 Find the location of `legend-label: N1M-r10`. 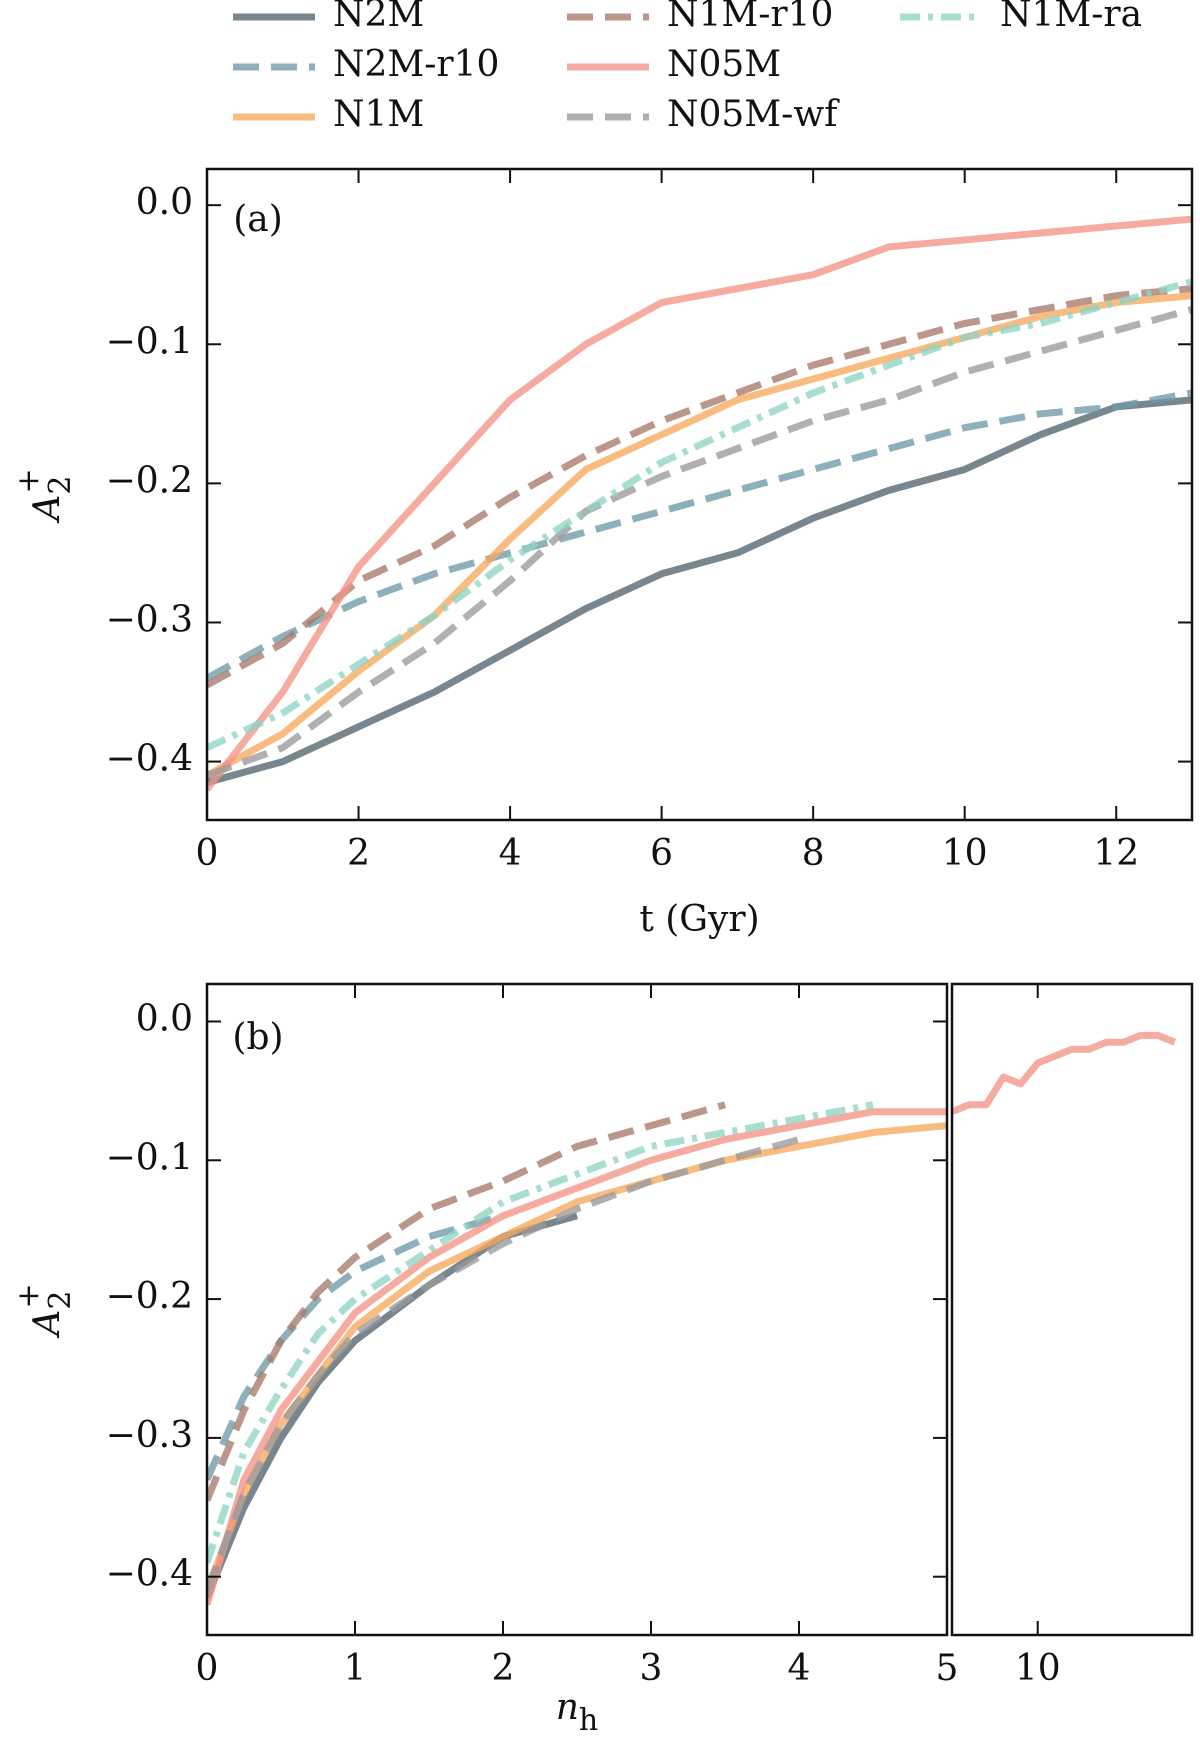

legend-label: N1M-r10 is located at coordinates (750, 17).